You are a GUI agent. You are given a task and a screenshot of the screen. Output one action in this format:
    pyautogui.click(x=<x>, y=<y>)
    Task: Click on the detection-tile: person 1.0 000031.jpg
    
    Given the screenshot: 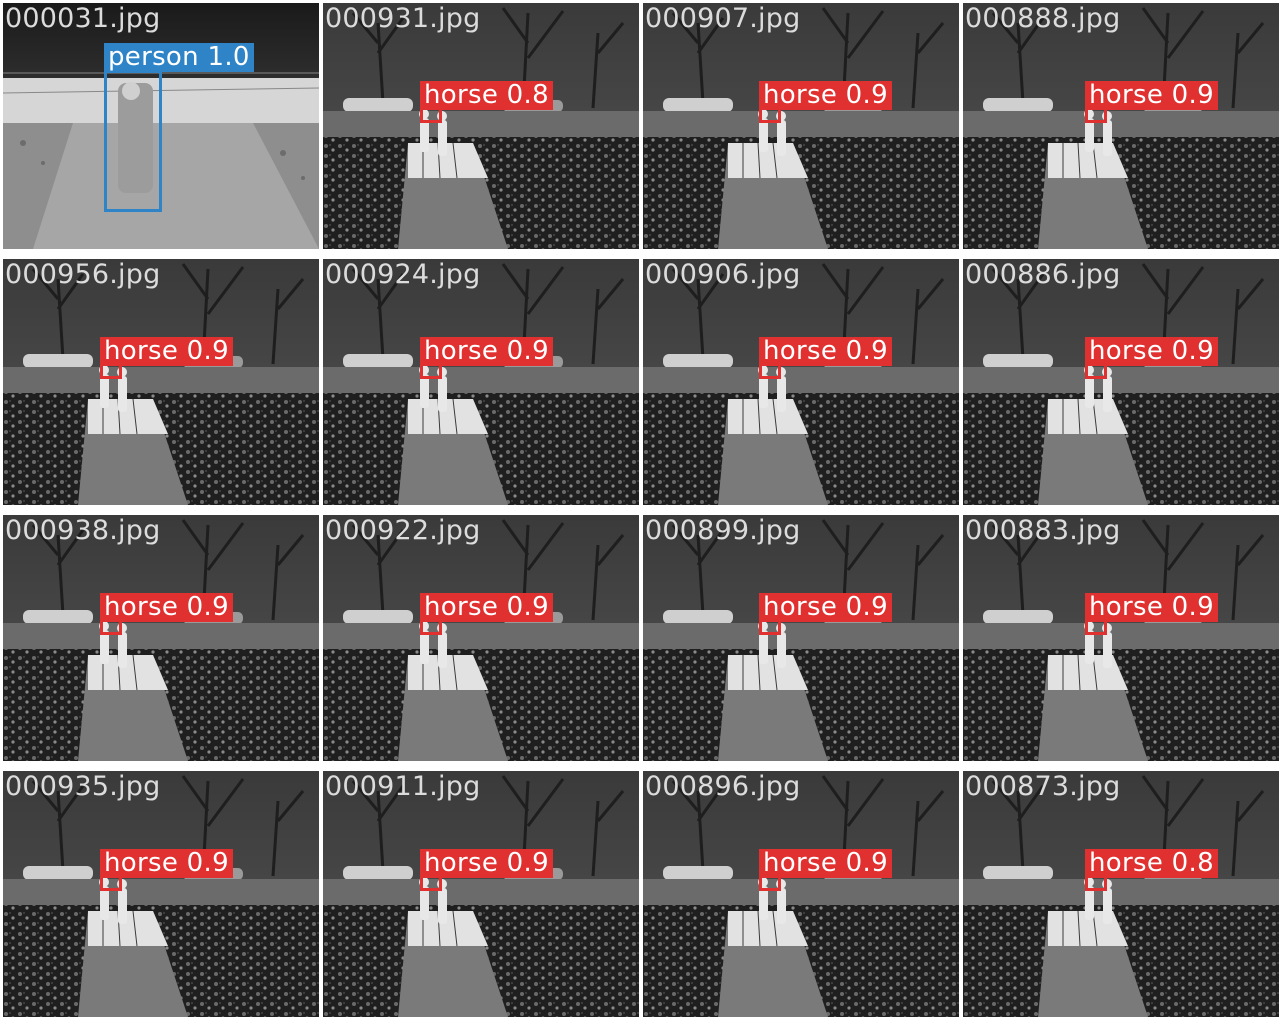 What is the action you would take?
    pyautogui.click(x=161, y=126)
    